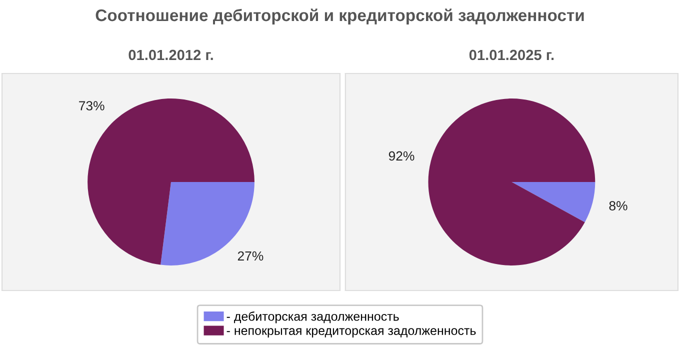 The width and height of the screenshot is (680, 350). Describe the element at coordinates (312, 318) in the screenshot. I see `legend-label: - дебиторская задолженность` at that location.